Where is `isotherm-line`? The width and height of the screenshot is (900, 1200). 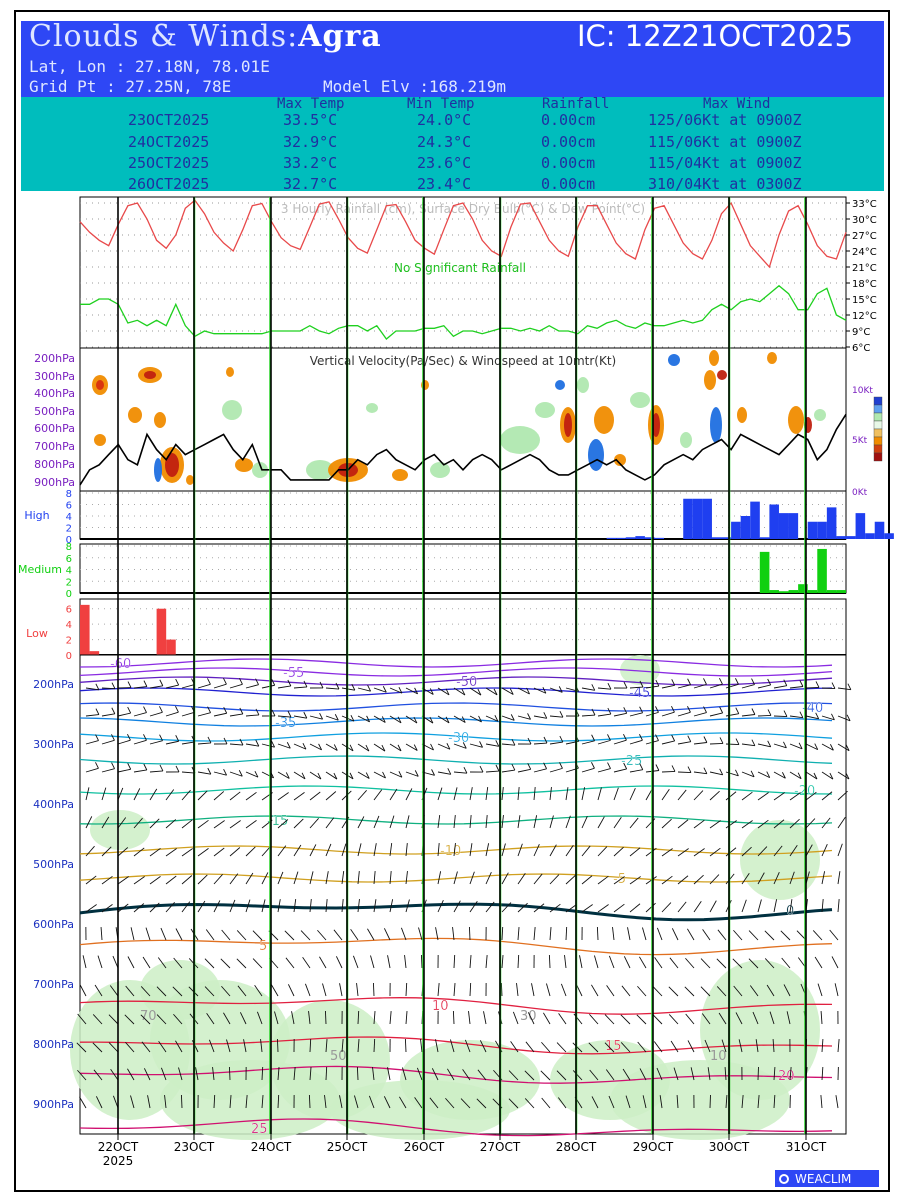
isotherm-line is located at coordinates (456, 707).